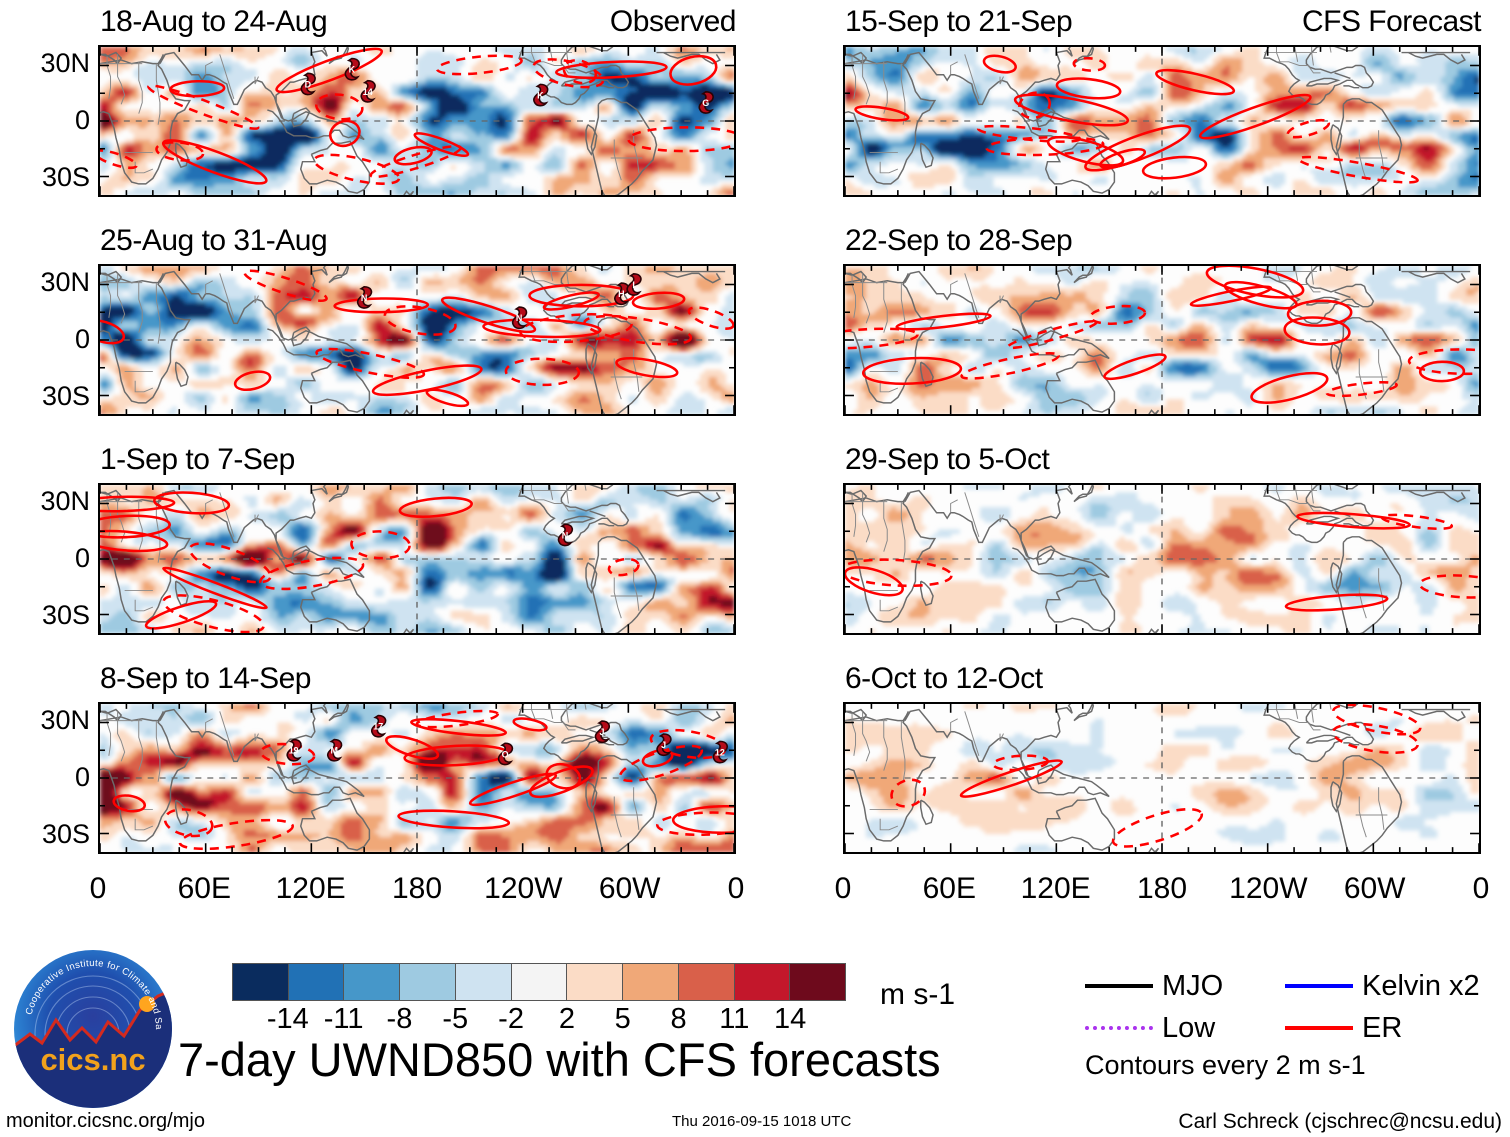  Describe the element at coordinates (507, 740) in the screenshot. I see `storm-markers: 19 M 17 O J J 12` at that location.